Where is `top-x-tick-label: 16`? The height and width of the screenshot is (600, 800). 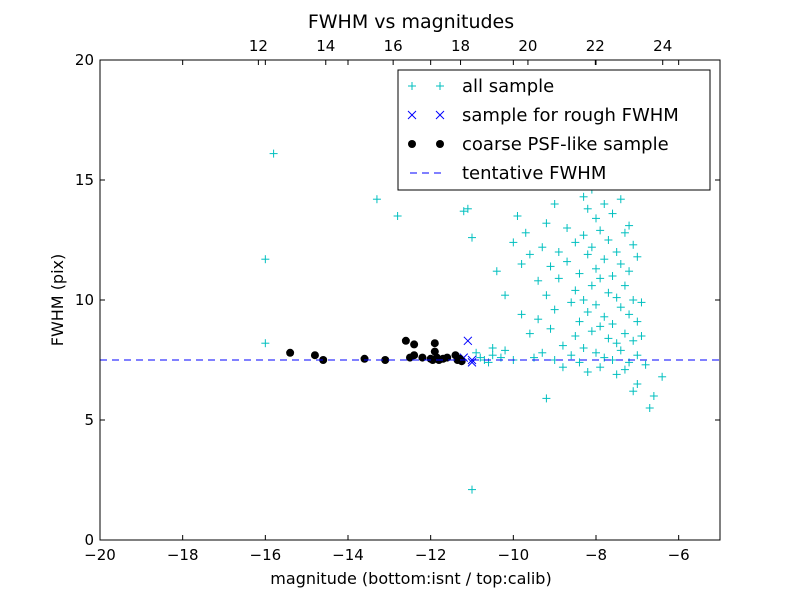
top-x-tick-label: 16 is located at coordinates (393, 46).